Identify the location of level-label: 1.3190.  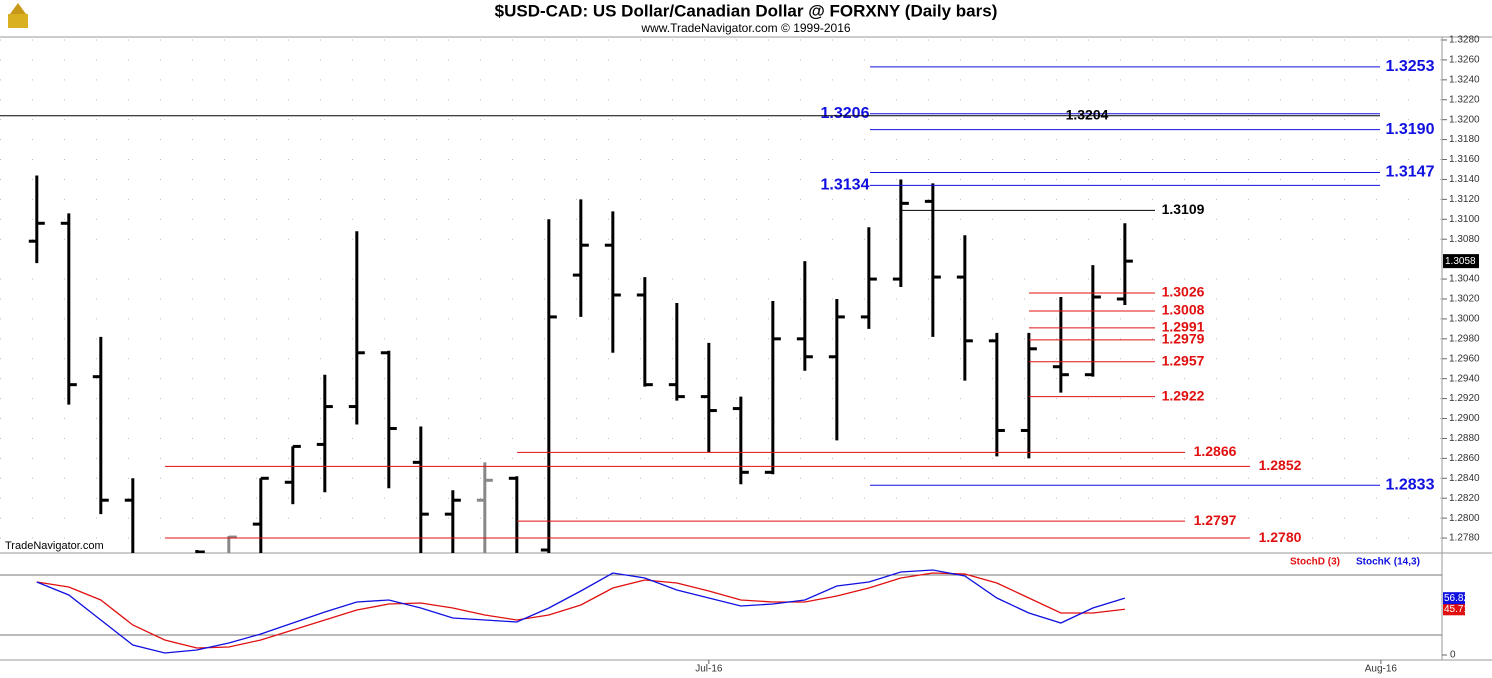
(1410, 129).